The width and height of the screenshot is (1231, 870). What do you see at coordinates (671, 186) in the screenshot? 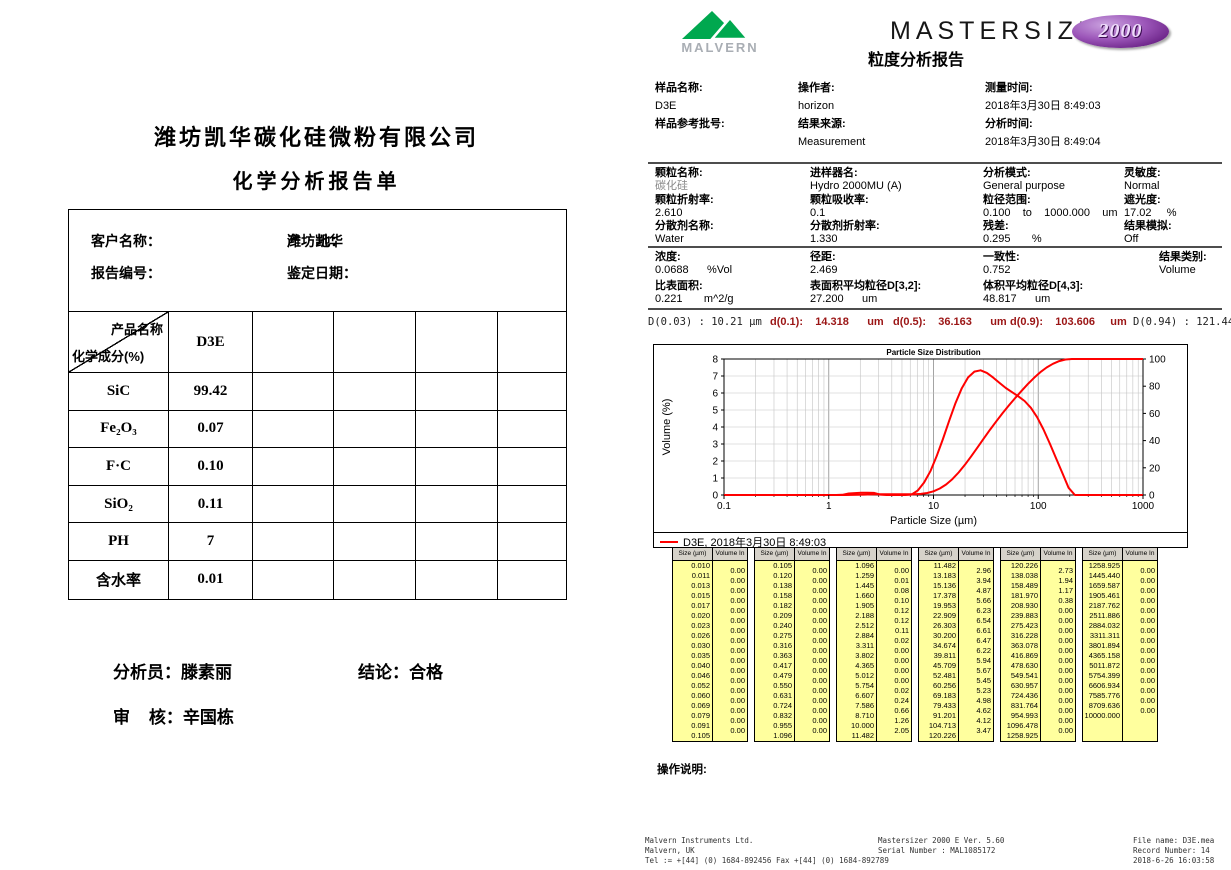
I see `param-value: 碳化硅` at bounding box center [671, 186].